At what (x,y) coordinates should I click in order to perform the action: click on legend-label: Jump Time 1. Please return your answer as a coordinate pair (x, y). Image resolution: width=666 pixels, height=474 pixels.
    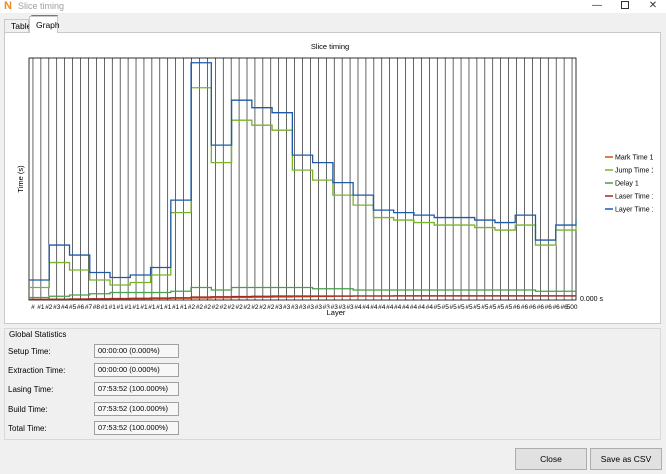
    Looking at the image, I should click on (634, 171).